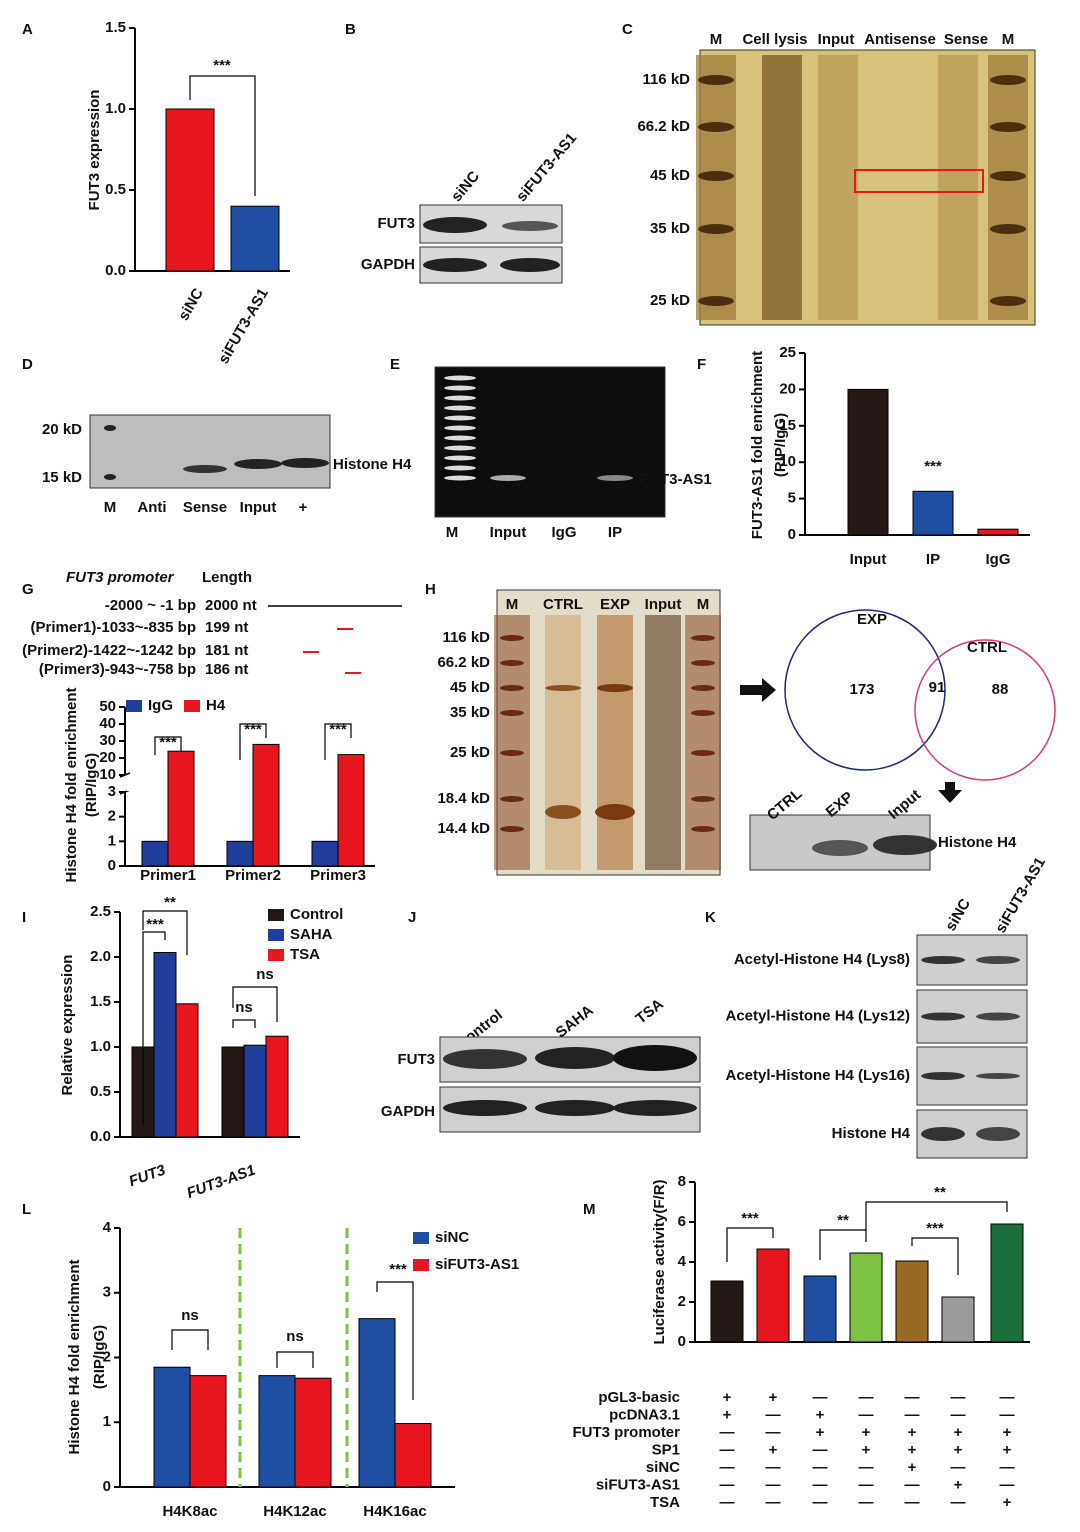 This screenshot has height=1532, width=1080. I want to click on panel-letter: F, so click(701, 364).